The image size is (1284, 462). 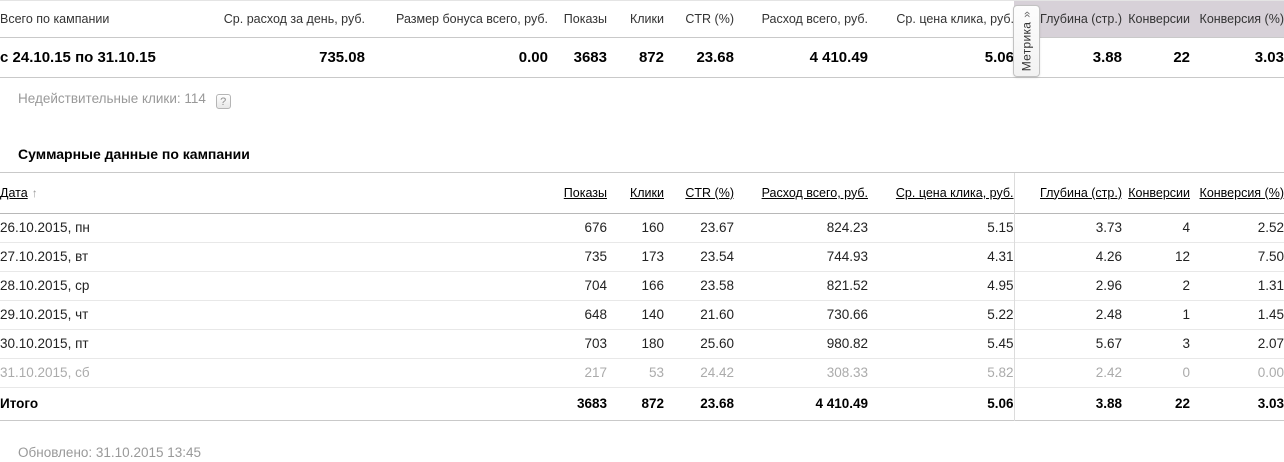 What do you see at coordinates (1000, 227) in the screenshot?
I see `cpc-cell: 5.15` at bounding box center [1000, 227].